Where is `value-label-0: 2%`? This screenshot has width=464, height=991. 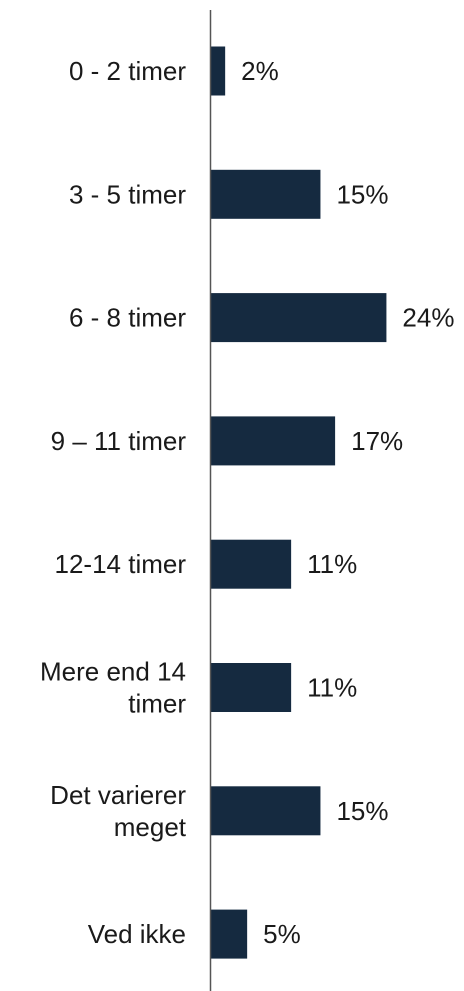 value-label-0: 2% is located at coordinates (260, 71).